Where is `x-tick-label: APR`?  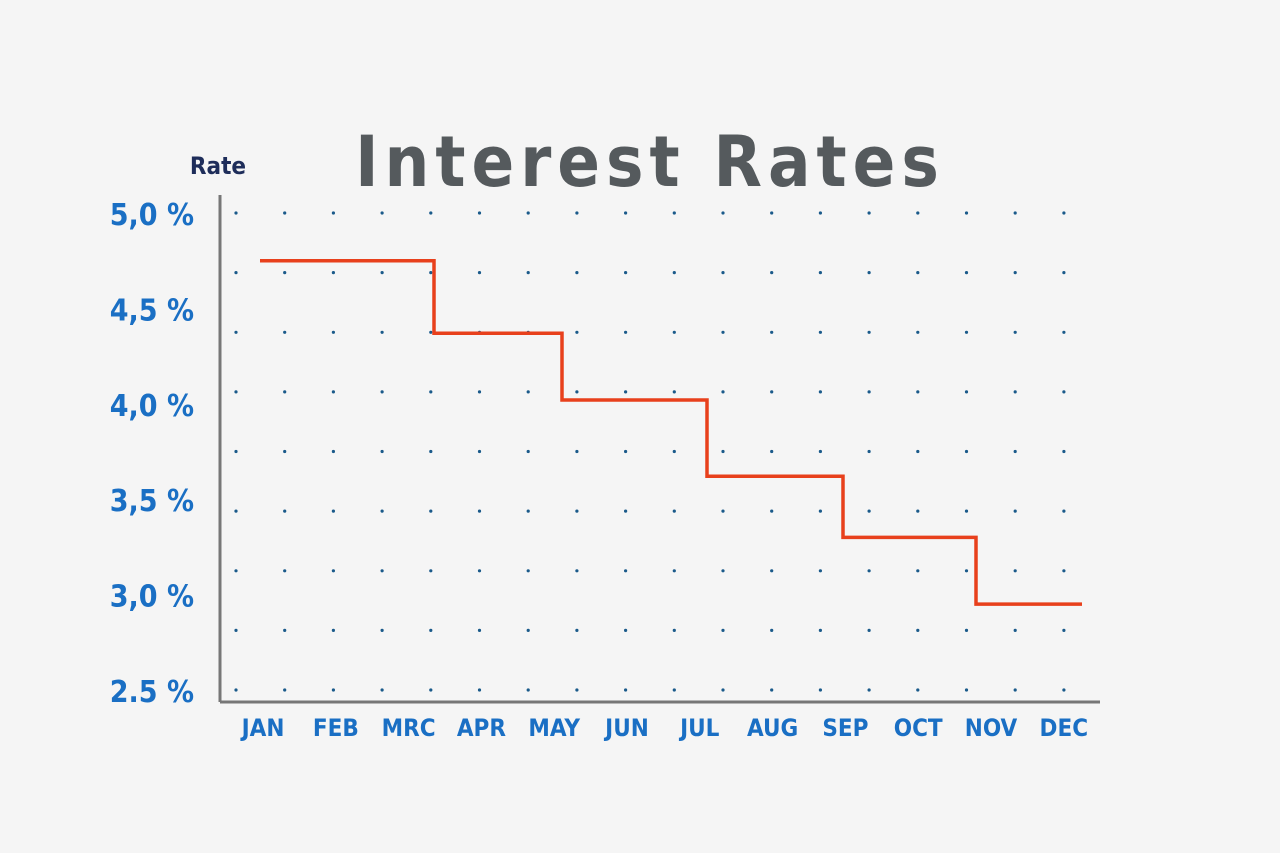
x-tick-label: APR is located at coordinates (482, 728).